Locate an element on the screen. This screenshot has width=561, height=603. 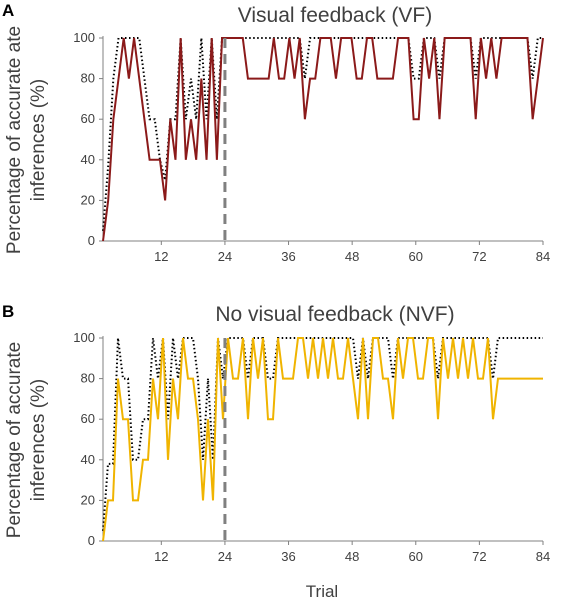
panel-b-x-tick-label: 36 is located at coordinates (288, 556).